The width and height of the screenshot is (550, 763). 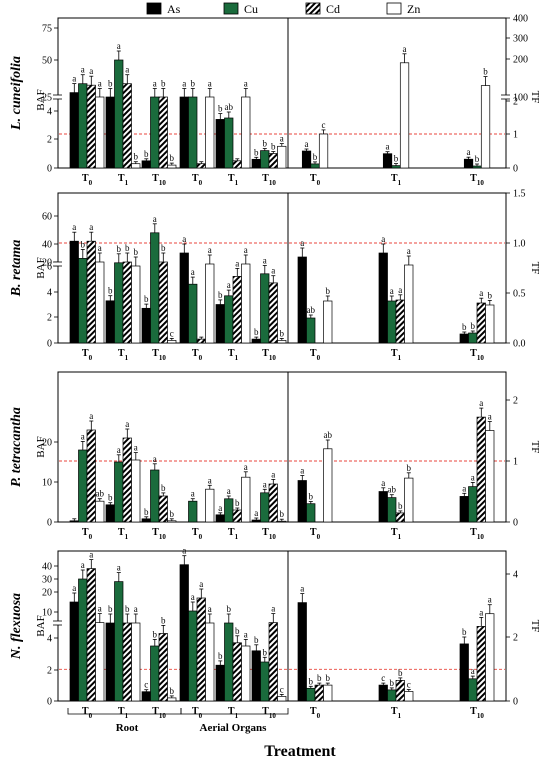 I want to click on baf-bar-zn-p1-c1, so click(x=100, y=132).